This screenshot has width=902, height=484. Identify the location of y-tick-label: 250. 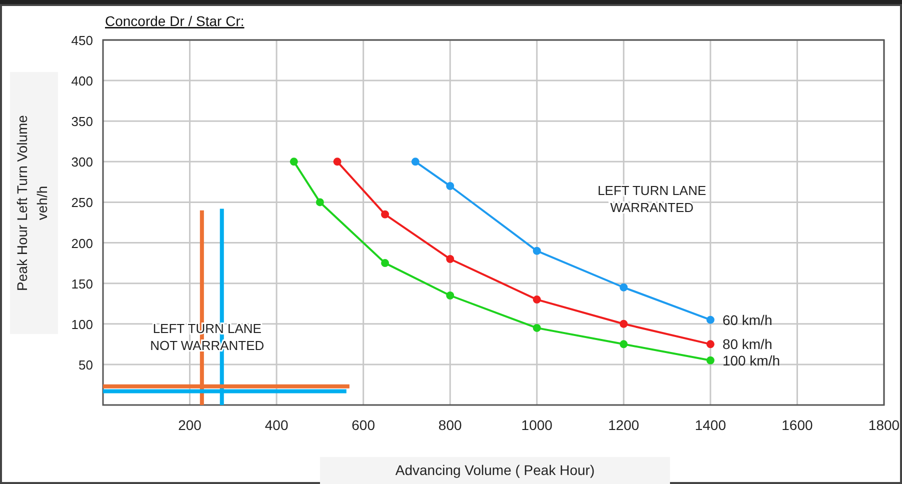
(82, 202).